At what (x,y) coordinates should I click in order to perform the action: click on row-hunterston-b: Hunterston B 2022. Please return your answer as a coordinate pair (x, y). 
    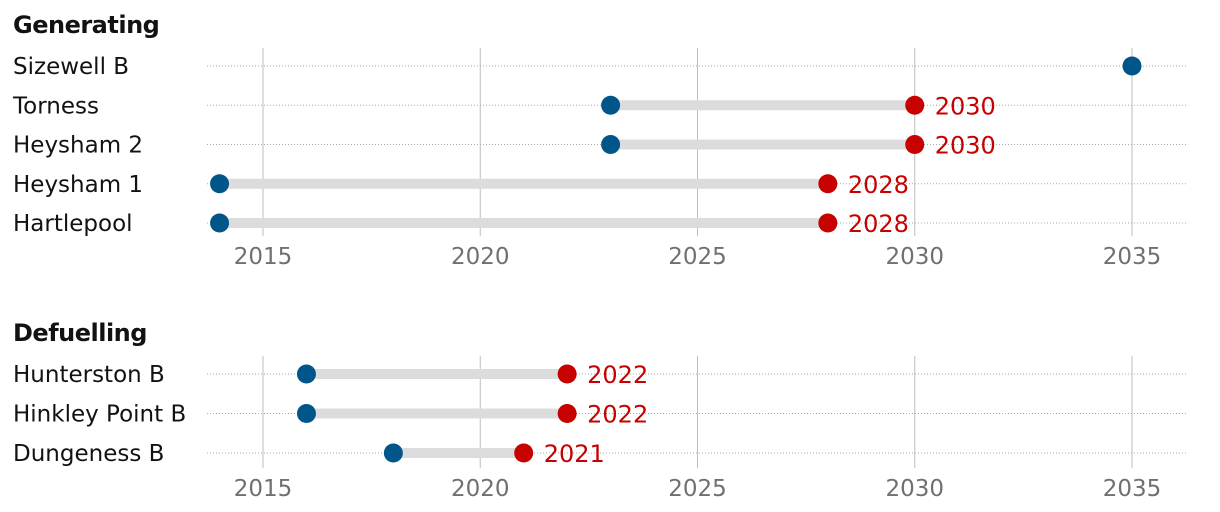
    Looking at the image, I should click on (600, 375).